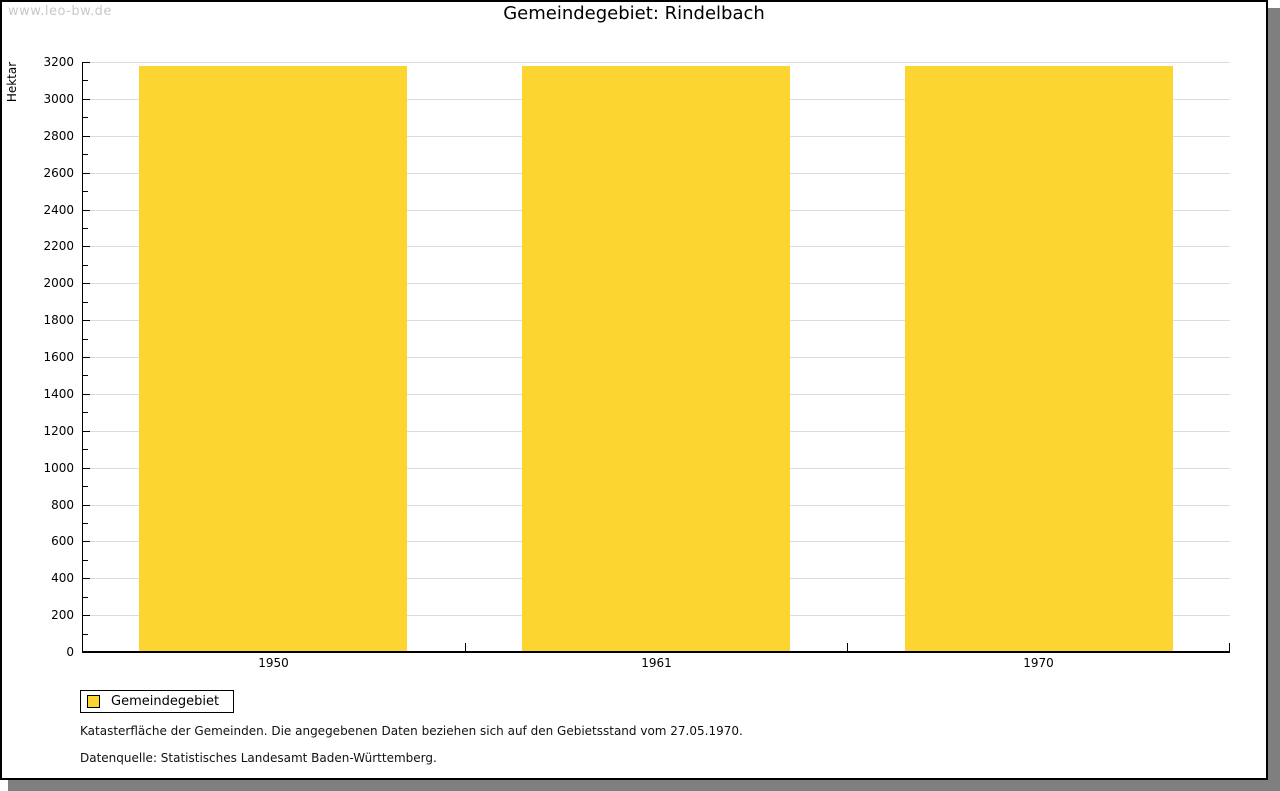 The height and width of the screenshot is (791, 1280). I want to click on y-axis-line, so click(82, 357).